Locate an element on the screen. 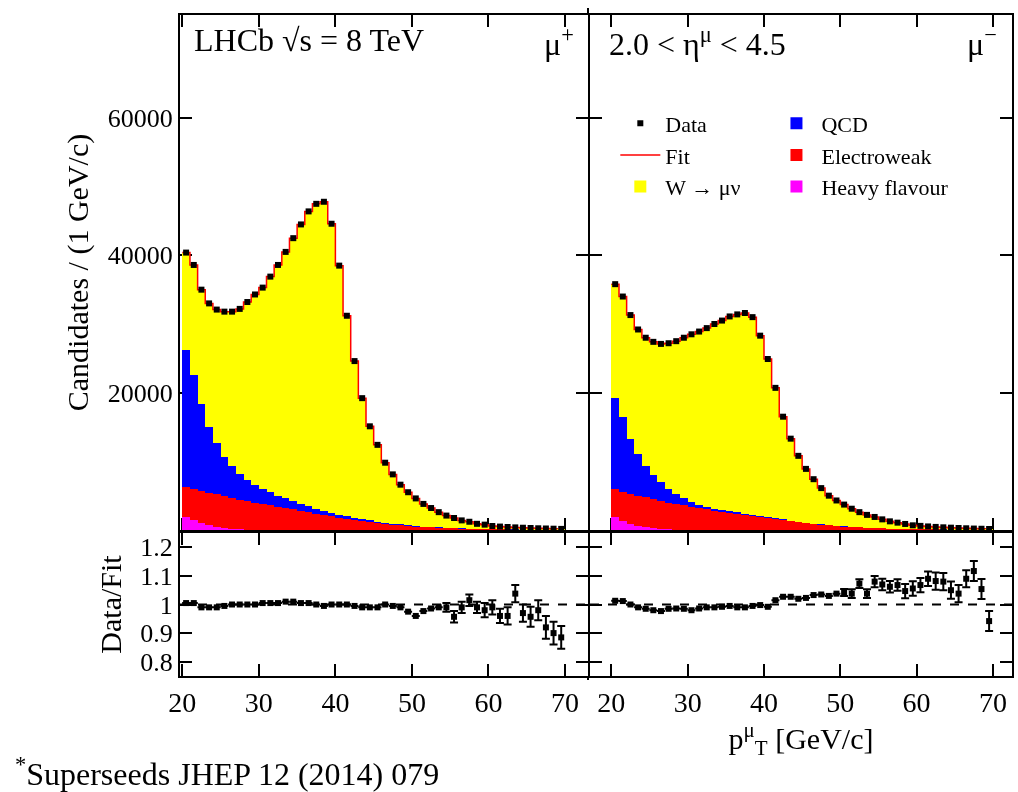  annotation: LHCb √s = 8 TeV is located at coordinates (309, 40).